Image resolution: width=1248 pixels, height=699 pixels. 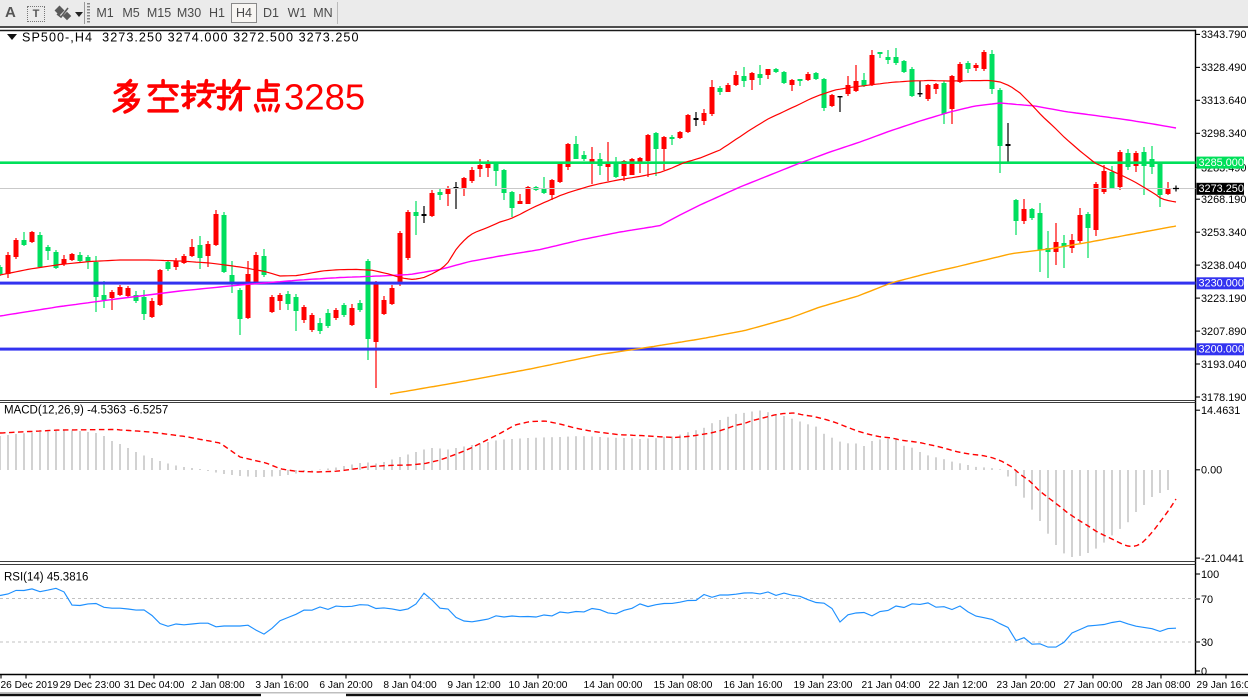 What do you see at coordinates (1223, 332) in the screenshot?
I see `svg-text: 3207.890` at bounding box center [1223, 332].